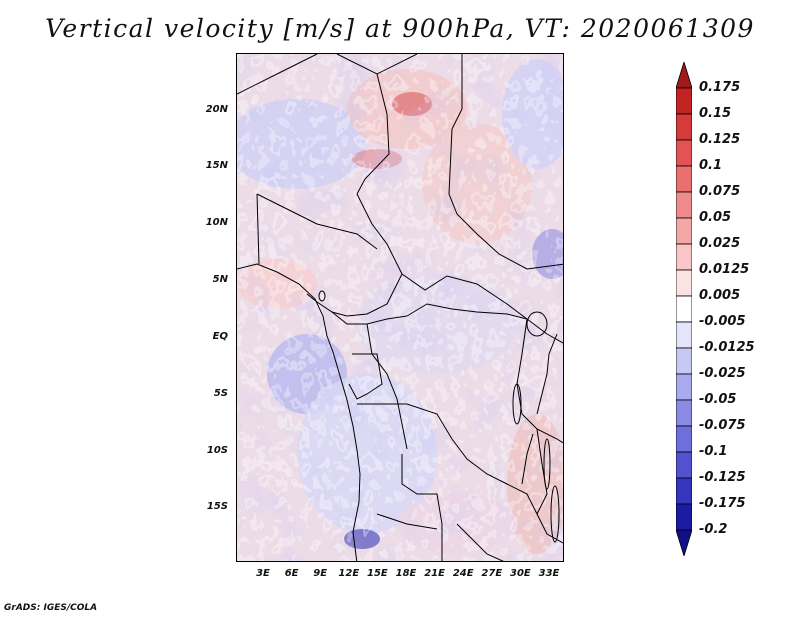  Describe the element at coordinates (720, 191) in the screenshot. I see `colorbar-label: 0.075` at that location.